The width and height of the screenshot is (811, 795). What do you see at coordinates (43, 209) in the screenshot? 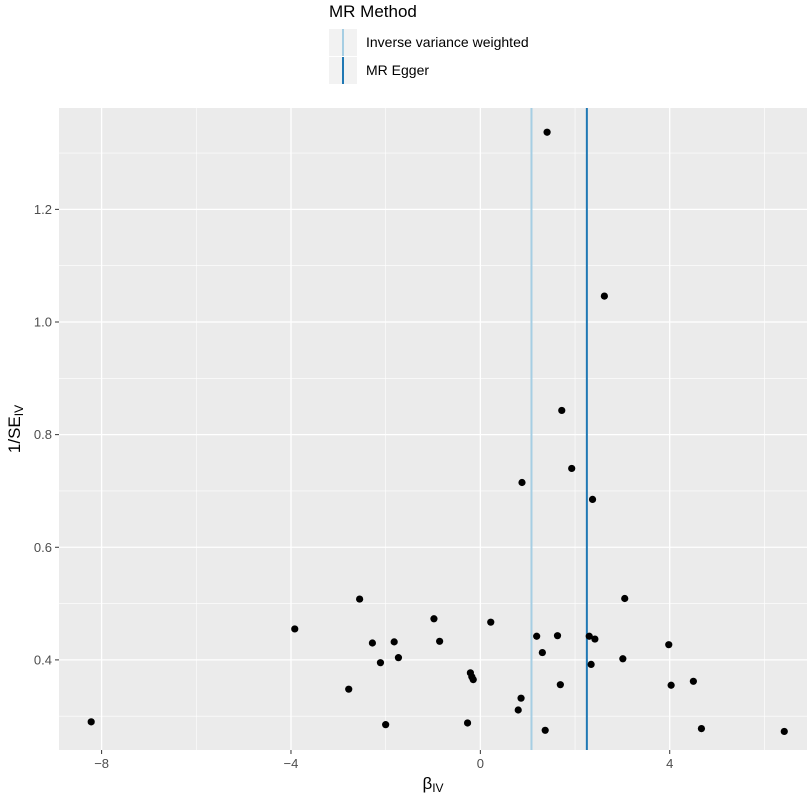
I see `y-tick-label: 1.2` at bounding box center [43, 209].